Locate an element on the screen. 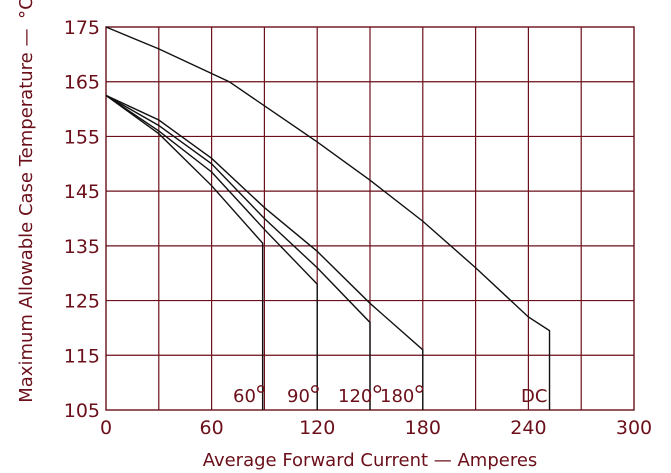 Image resolution: width=671 pixels, height=473 pixels. annotation-60: 60 is located at coordinates (249, 396).